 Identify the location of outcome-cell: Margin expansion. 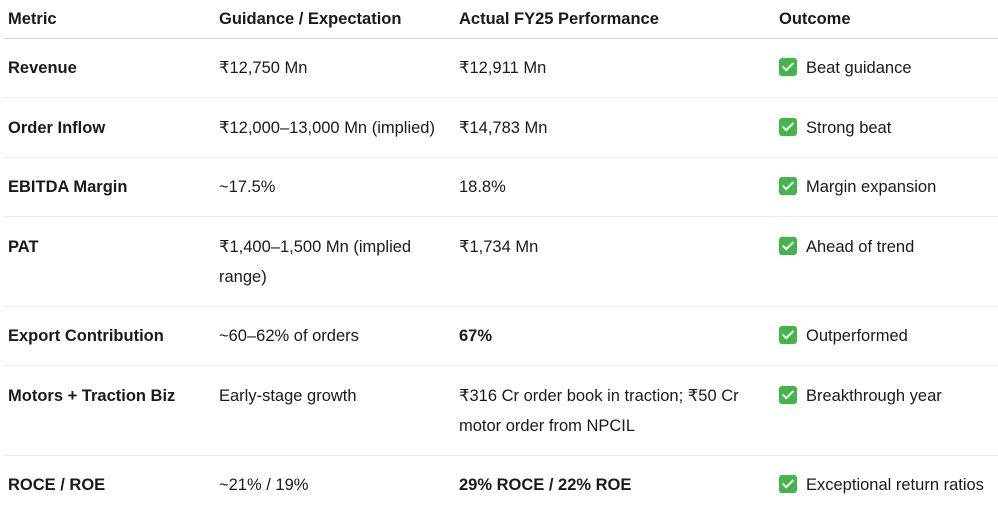
(886, 187).